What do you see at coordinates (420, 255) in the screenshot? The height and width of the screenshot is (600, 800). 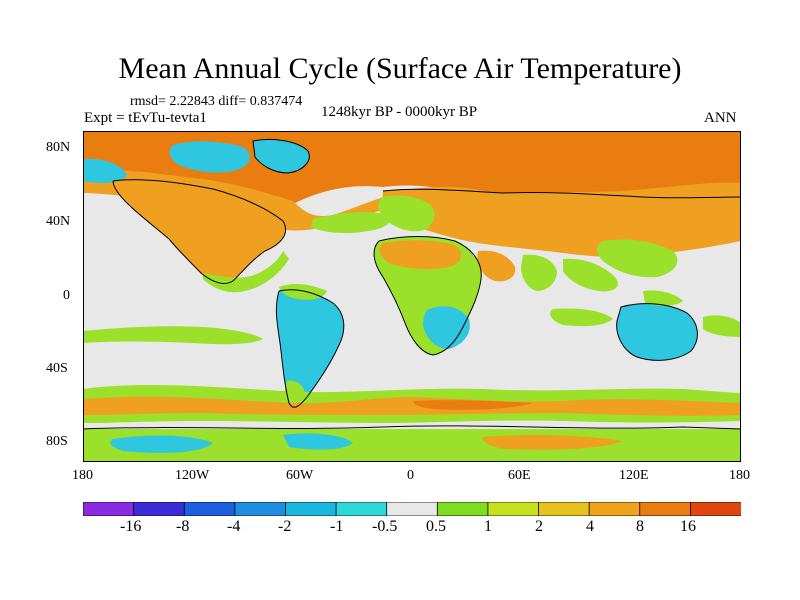 I see `sahara-warm` at bounding box center [420, 255].